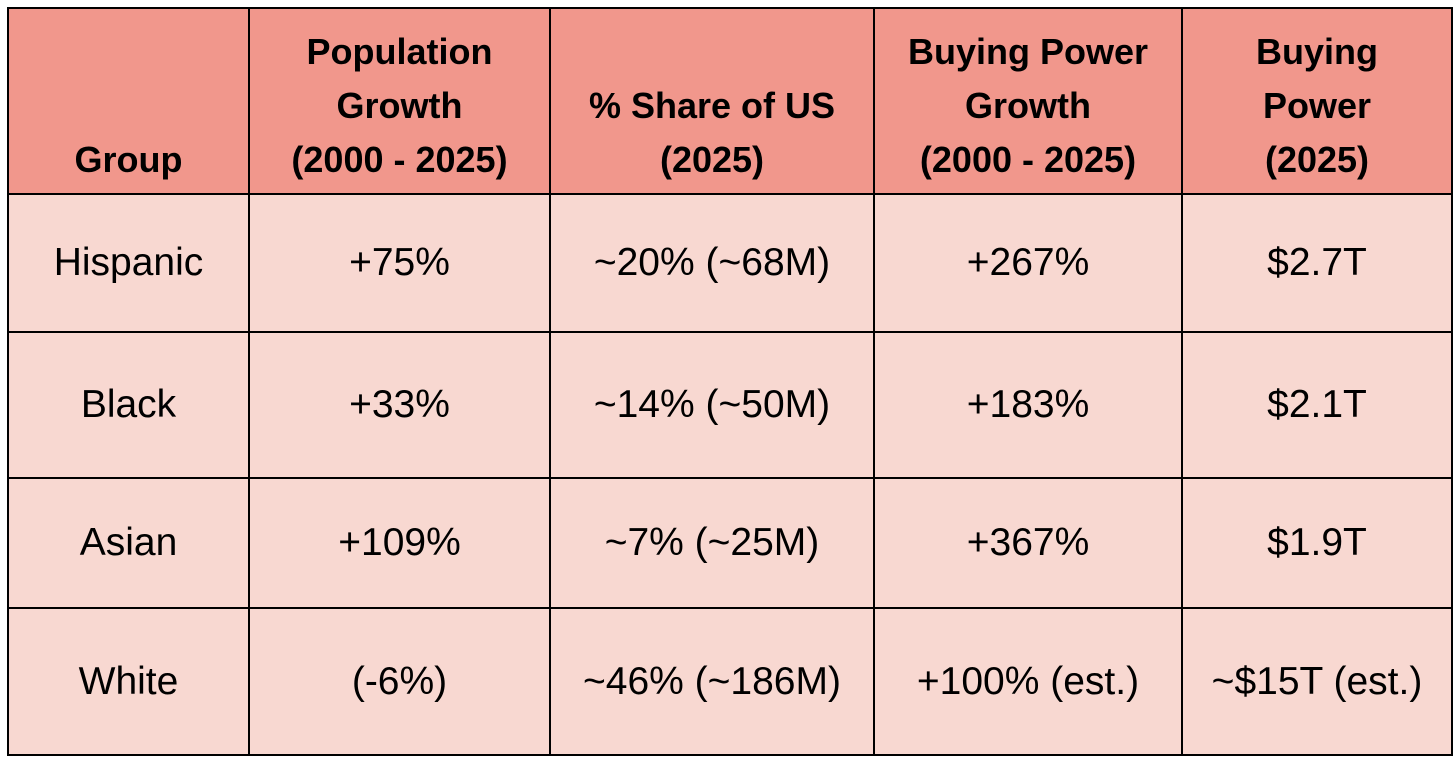 The image size is (1456, 760). What do you see at coordinates (712, 105) in the screenshot?
I see `header-text: % Share of US` at bounding box center [712, 105].